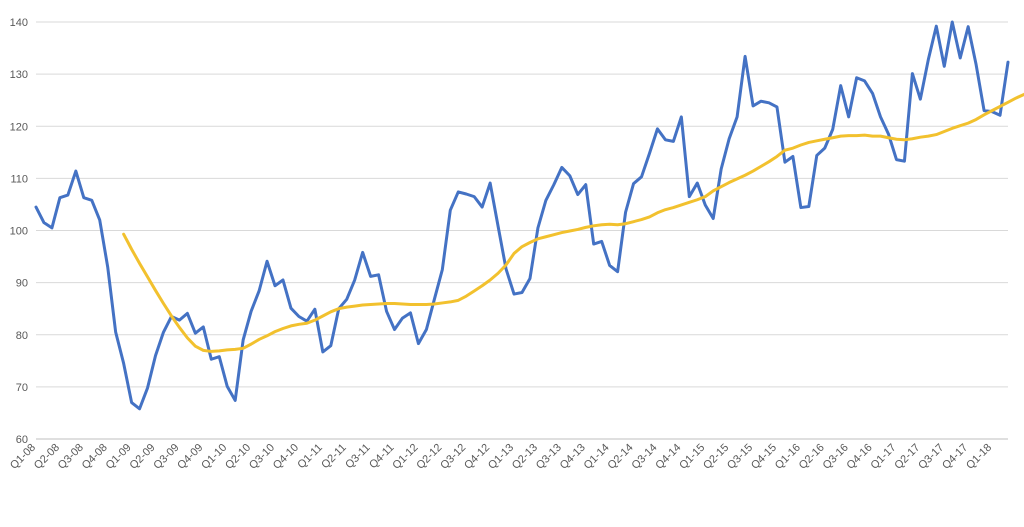 The image size is (1024, 527). What do you see at coordinates (95, 457) in the screenshot?
I see `x-tick-label: Q4-08` at bounding box center [95, 457].